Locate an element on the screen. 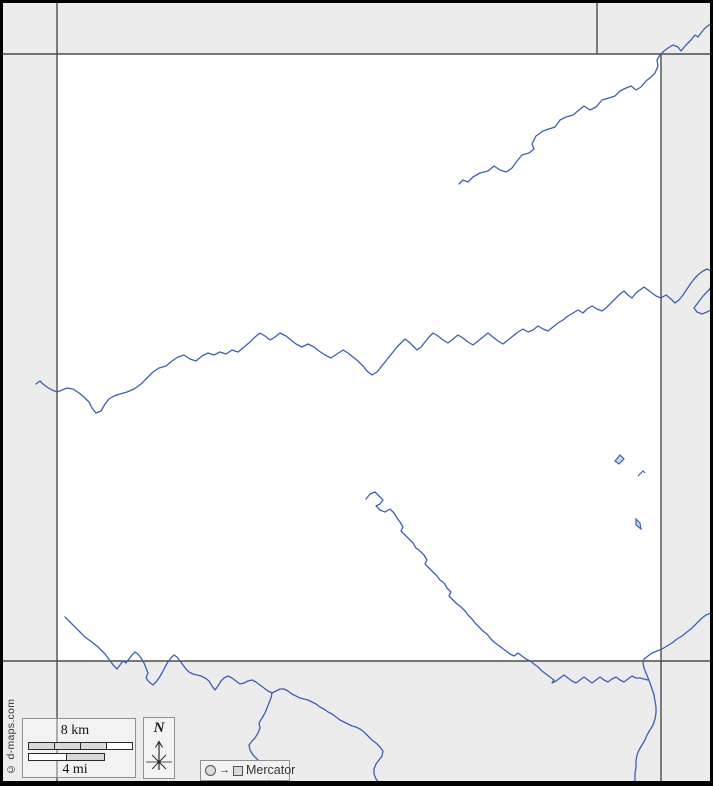  river-southwest-river is located at coordinates (224, 698).